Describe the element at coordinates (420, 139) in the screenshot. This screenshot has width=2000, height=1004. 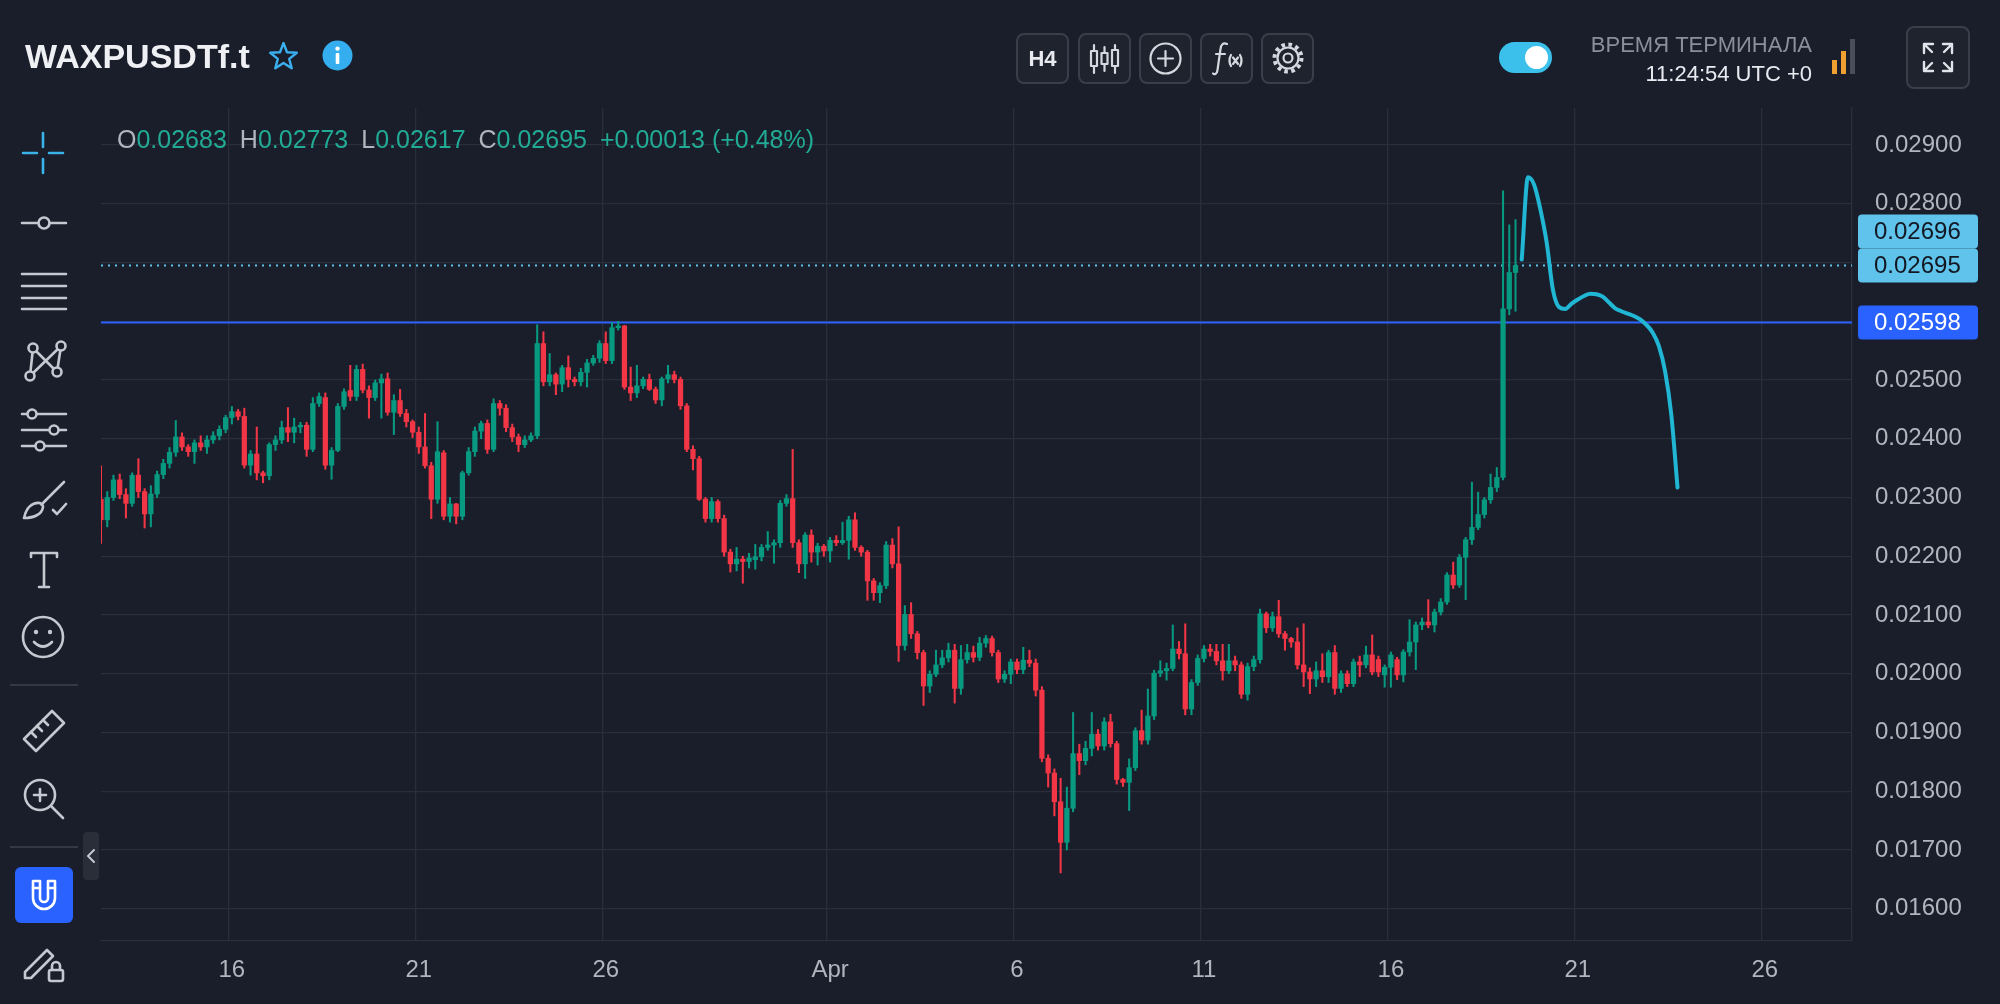
I see `annotation: 0.02617` at that location.